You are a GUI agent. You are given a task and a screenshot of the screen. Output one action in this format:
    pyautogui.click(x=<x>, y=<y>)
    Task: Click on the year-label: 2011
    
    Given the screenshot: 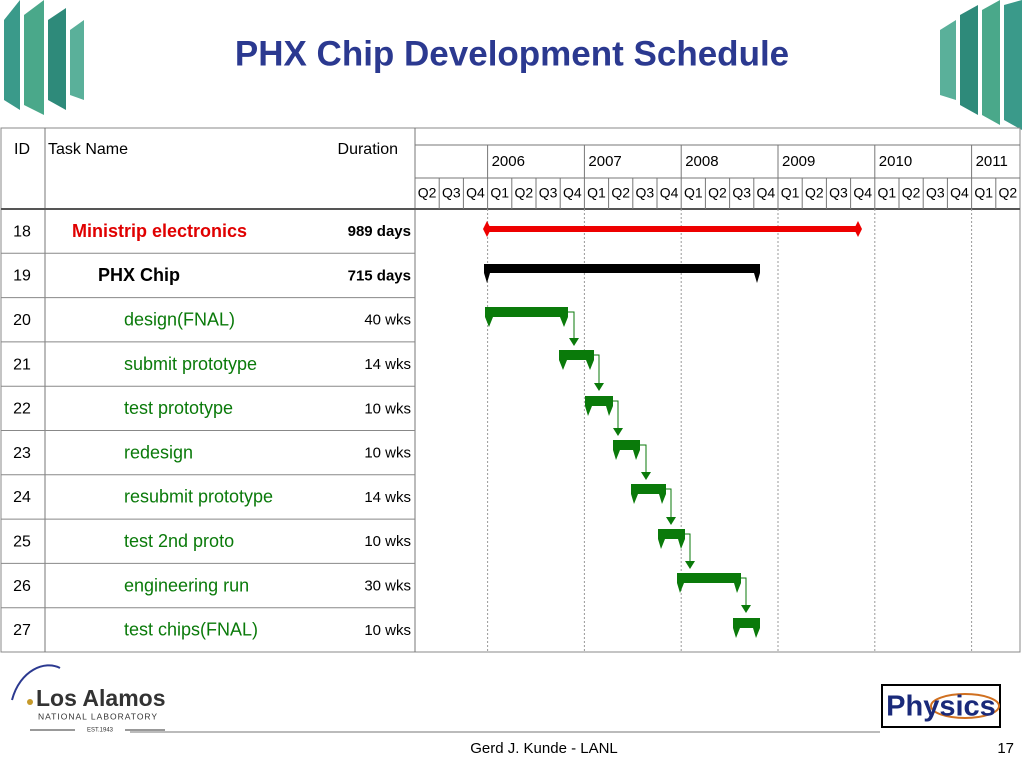 What is the action you would take?
    pyautogui.click(x=992, y=161)
    